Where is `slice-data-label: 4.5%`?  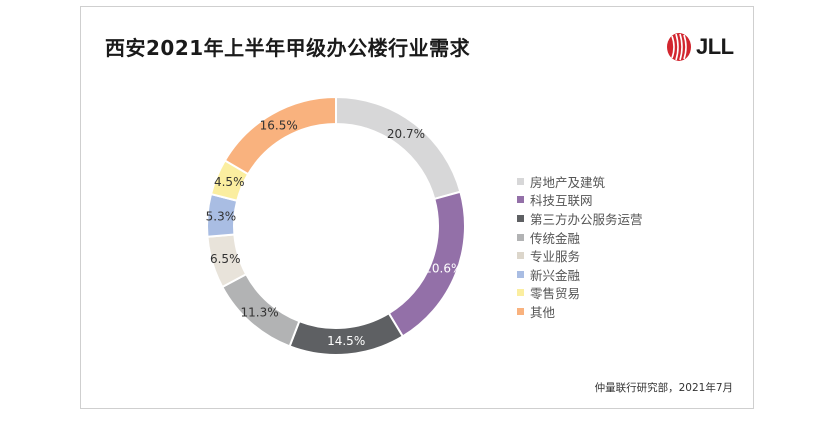
slice-data-label: 4.5% is located at coordinates (229, 182).